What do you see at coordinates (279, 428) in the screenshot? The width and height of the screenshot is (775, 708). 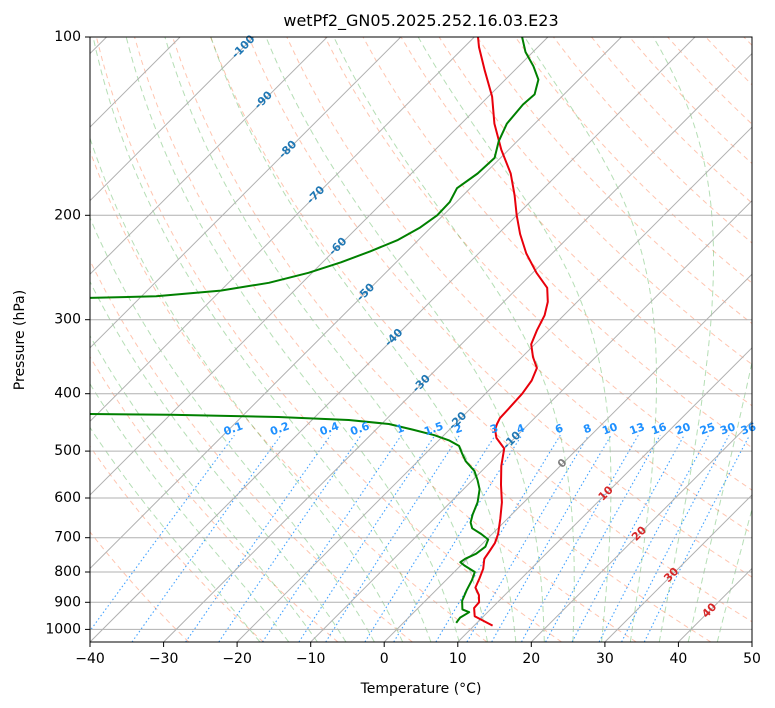 I see `mixing-ratio-label: 0.2` at bounding box center [279, 428].